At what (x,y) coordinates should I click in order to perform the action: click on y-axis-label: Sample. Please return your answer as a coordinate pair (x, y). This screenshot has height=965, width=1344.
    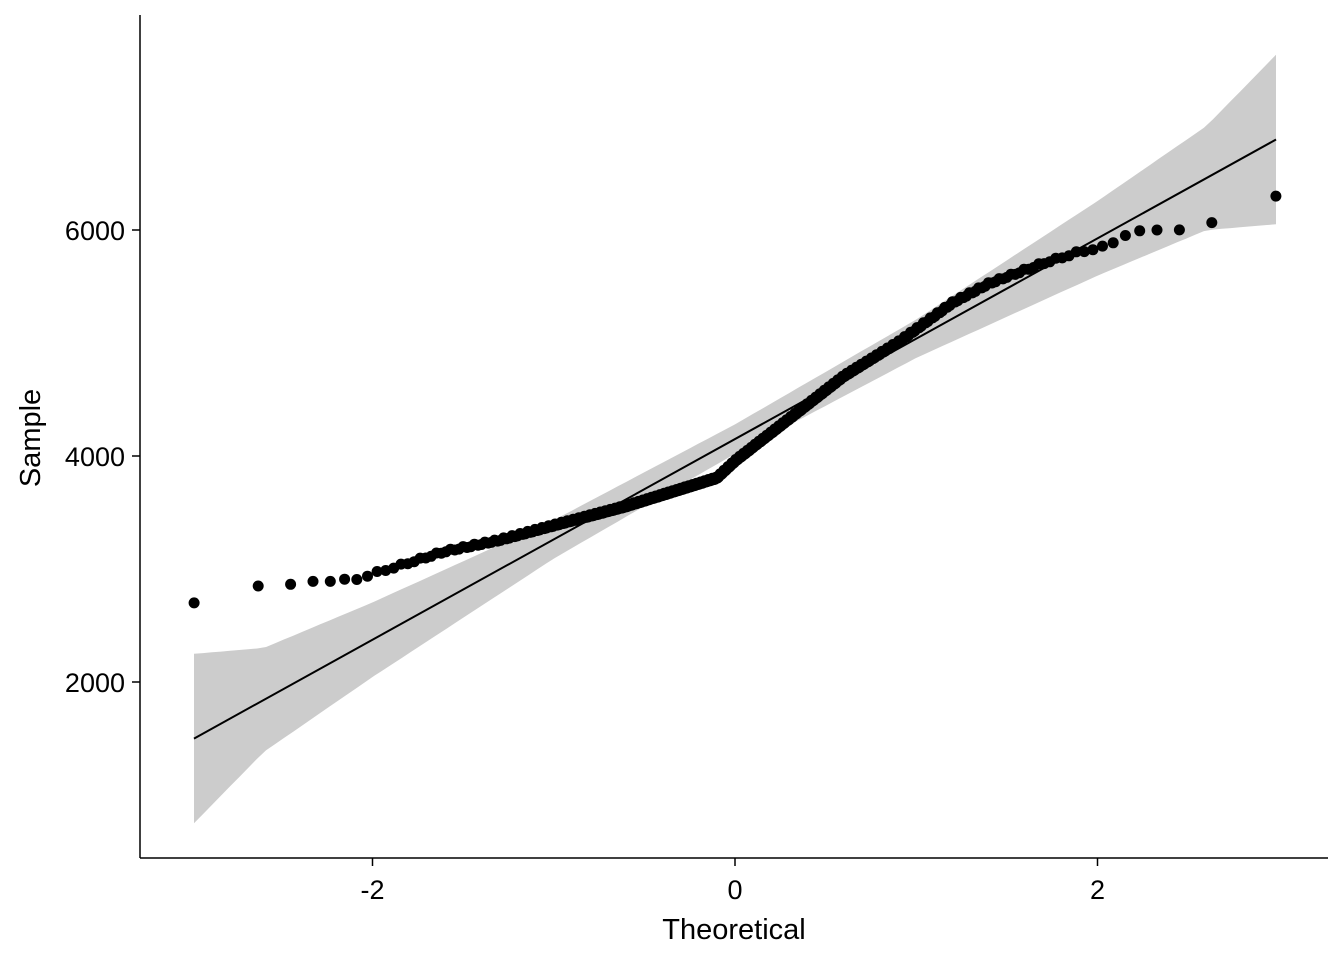
    Looking at the image, I should click on (31, 438).